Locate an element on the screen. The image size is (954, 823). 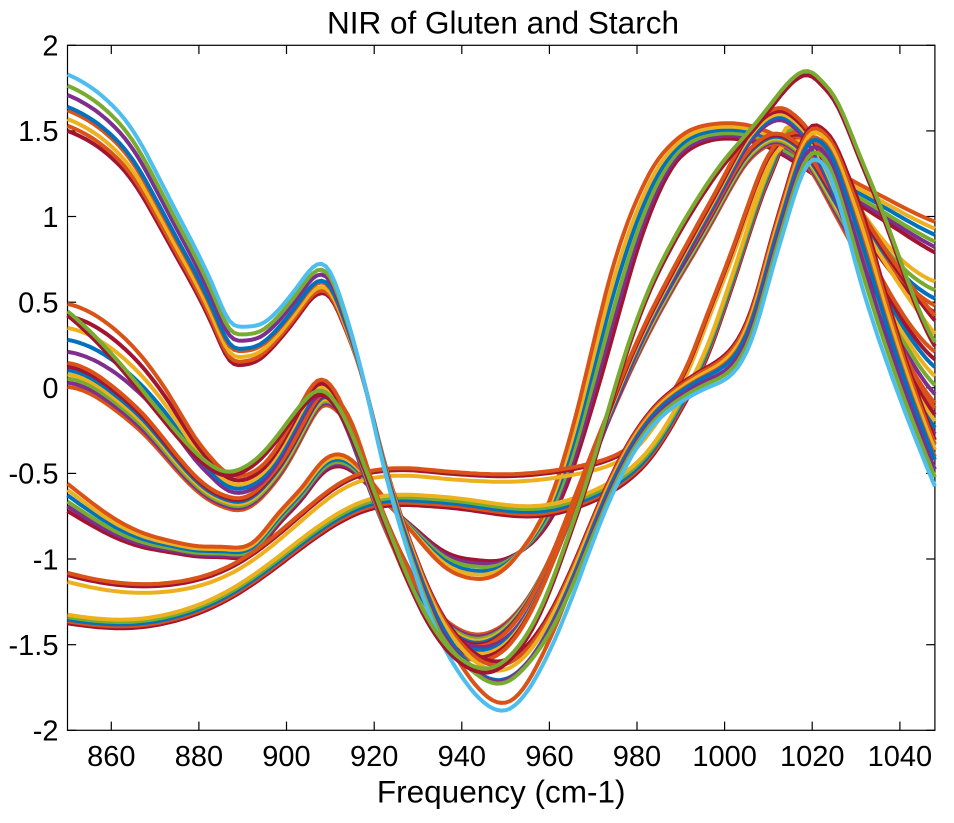
svg-text: 960 is located at coordinates (549, 757).